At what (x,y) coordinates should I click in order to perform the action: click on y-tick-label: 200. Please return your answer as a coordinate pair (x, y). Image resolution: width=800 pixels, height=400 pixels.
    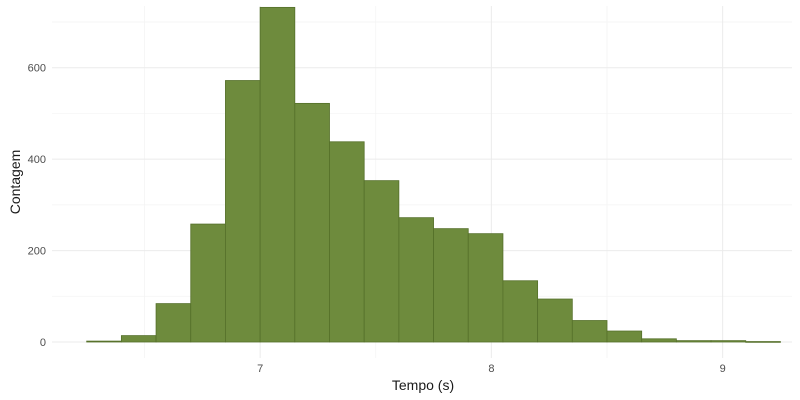
    Looking at the image, I should click on (37, 252).